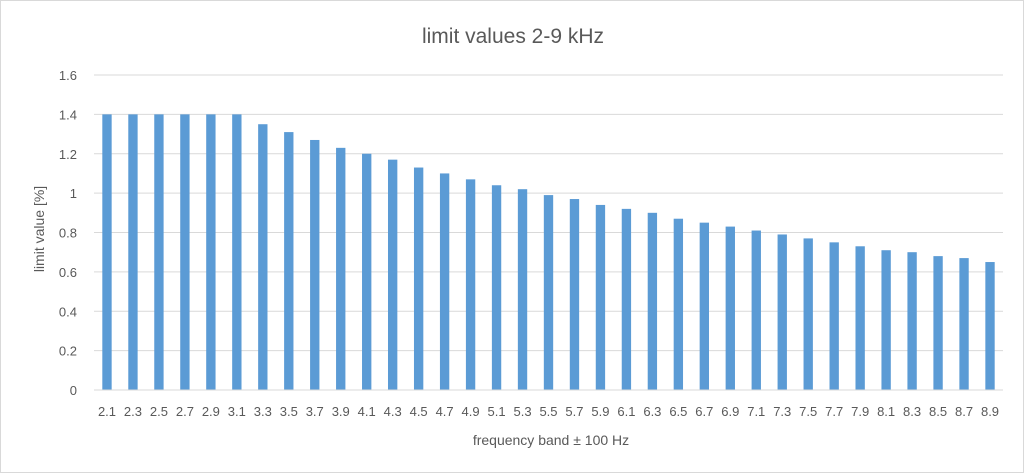  Describe the element at coordinates (652, 411) in the screenshot. I see `x-tick-label: 6.3` at that location.